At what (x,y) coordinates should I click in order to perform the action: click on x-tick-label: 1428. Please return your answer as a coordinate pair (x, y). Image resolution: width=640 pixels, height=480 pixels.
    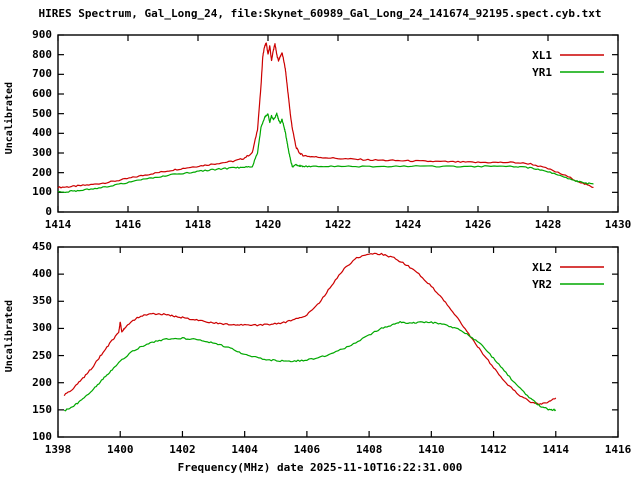
    Looking at the image, I should click on (548, 224).